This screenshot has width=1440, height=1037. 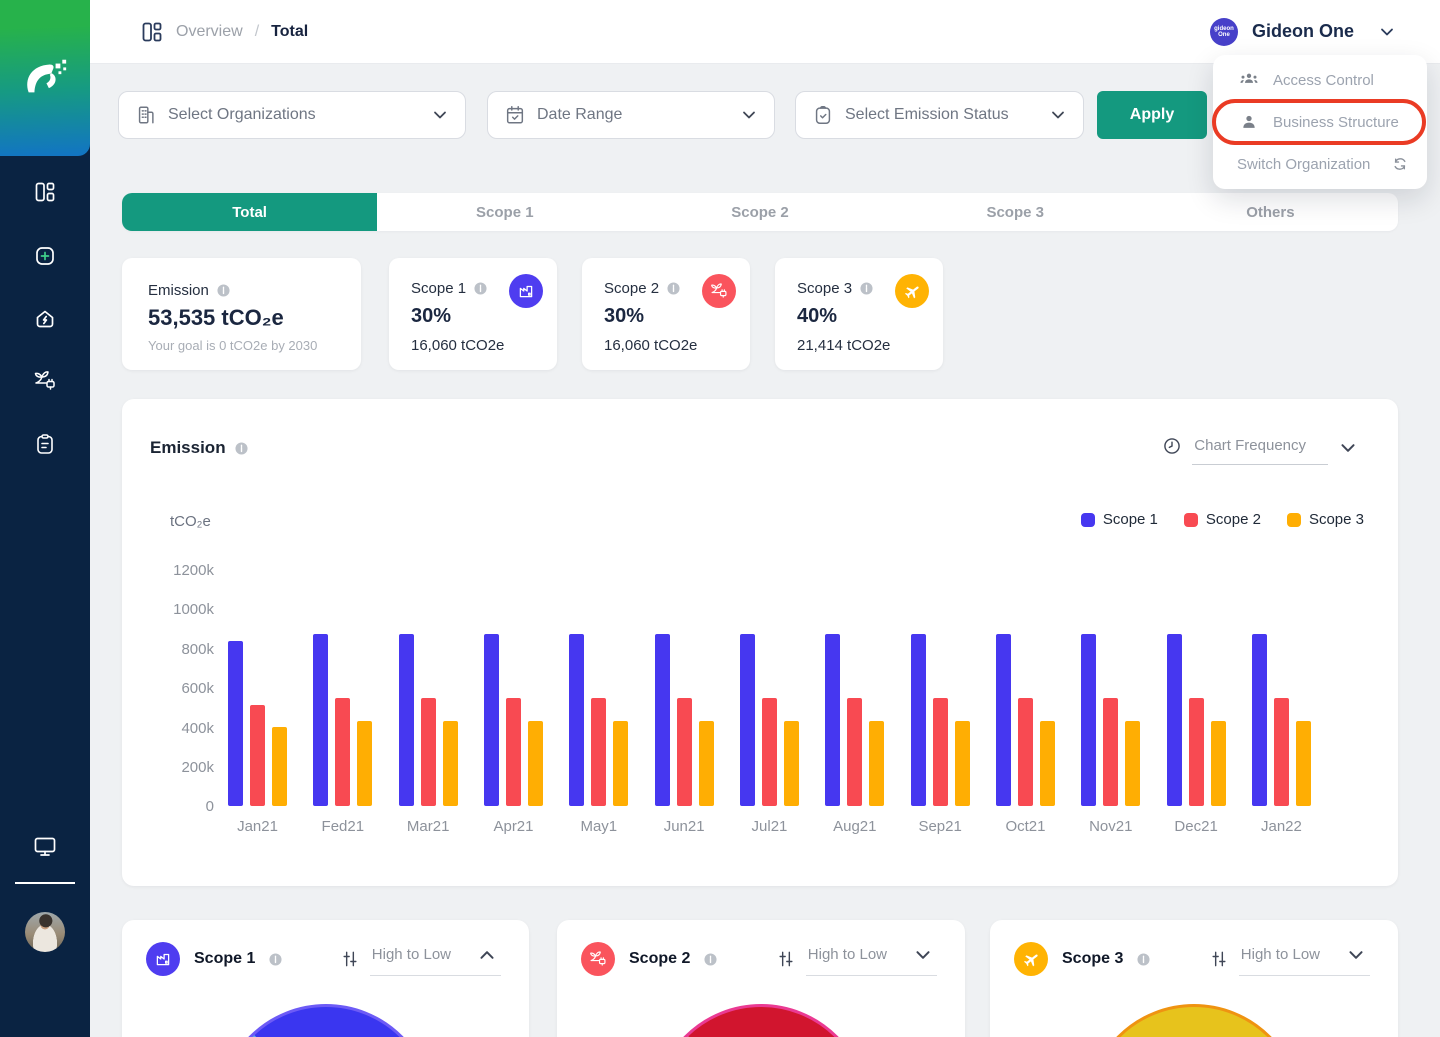 I want to click on sliders-icon, so click(x=350, y=959).